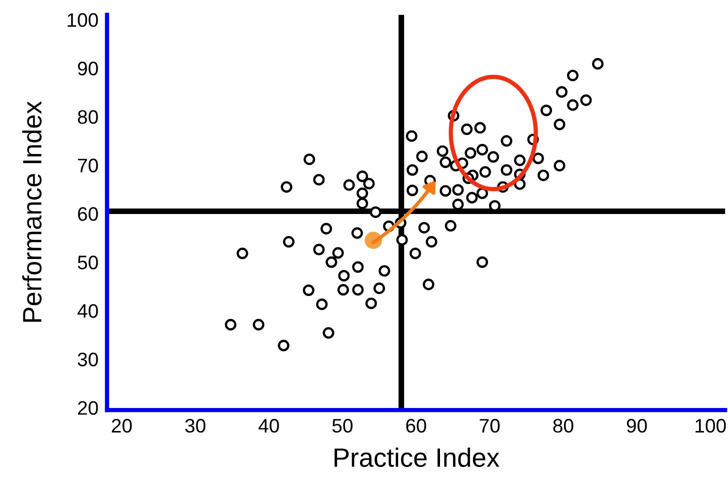 The height and width of the screenshot is (479, 728). What do you see at coordinates (88, 263) in the screenshot?
I see `y-tick-label: 50` at bounding box center [88, 263].